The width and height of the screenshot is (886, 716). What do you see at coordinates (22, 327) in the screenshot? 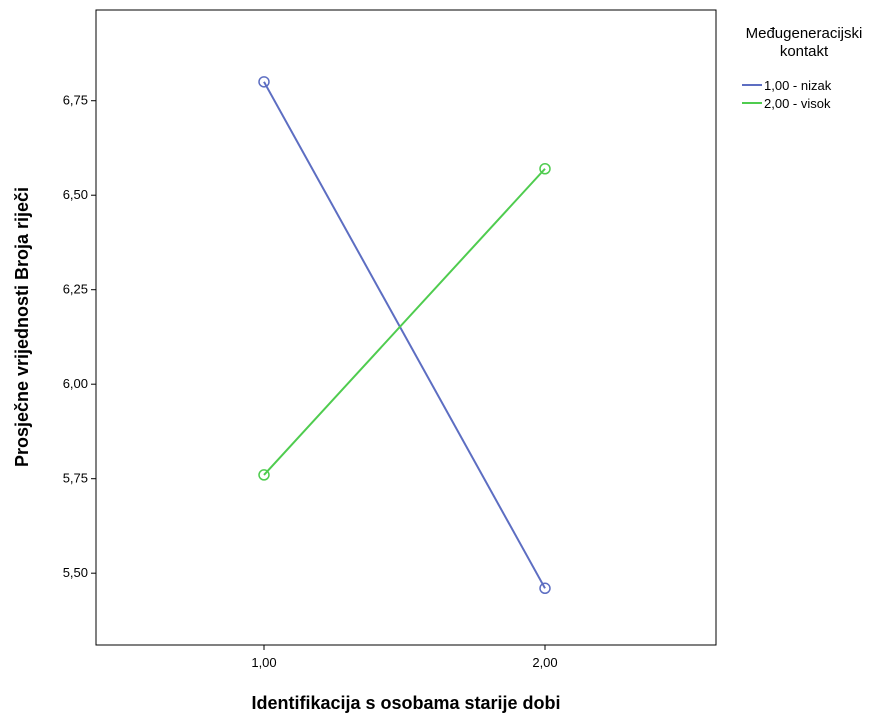
I see `y-axis-title: Prosječne vrijednosti Broja riječi` at bounding box center [22, 327].